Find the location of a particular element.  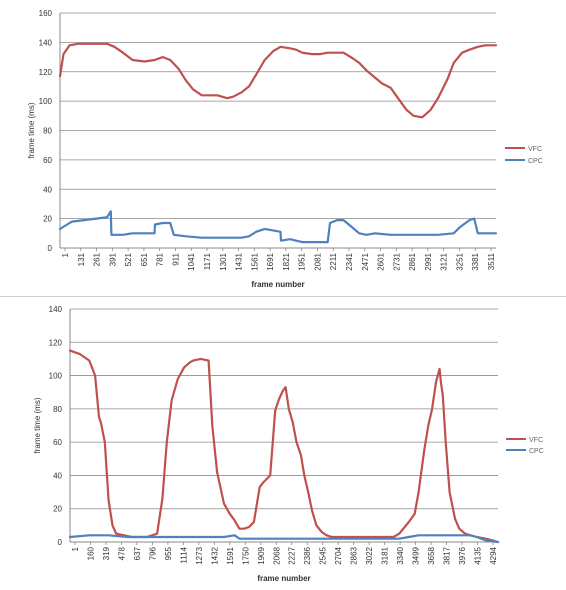

x-tick-label: 3121 is located at coordinates (444, 261).